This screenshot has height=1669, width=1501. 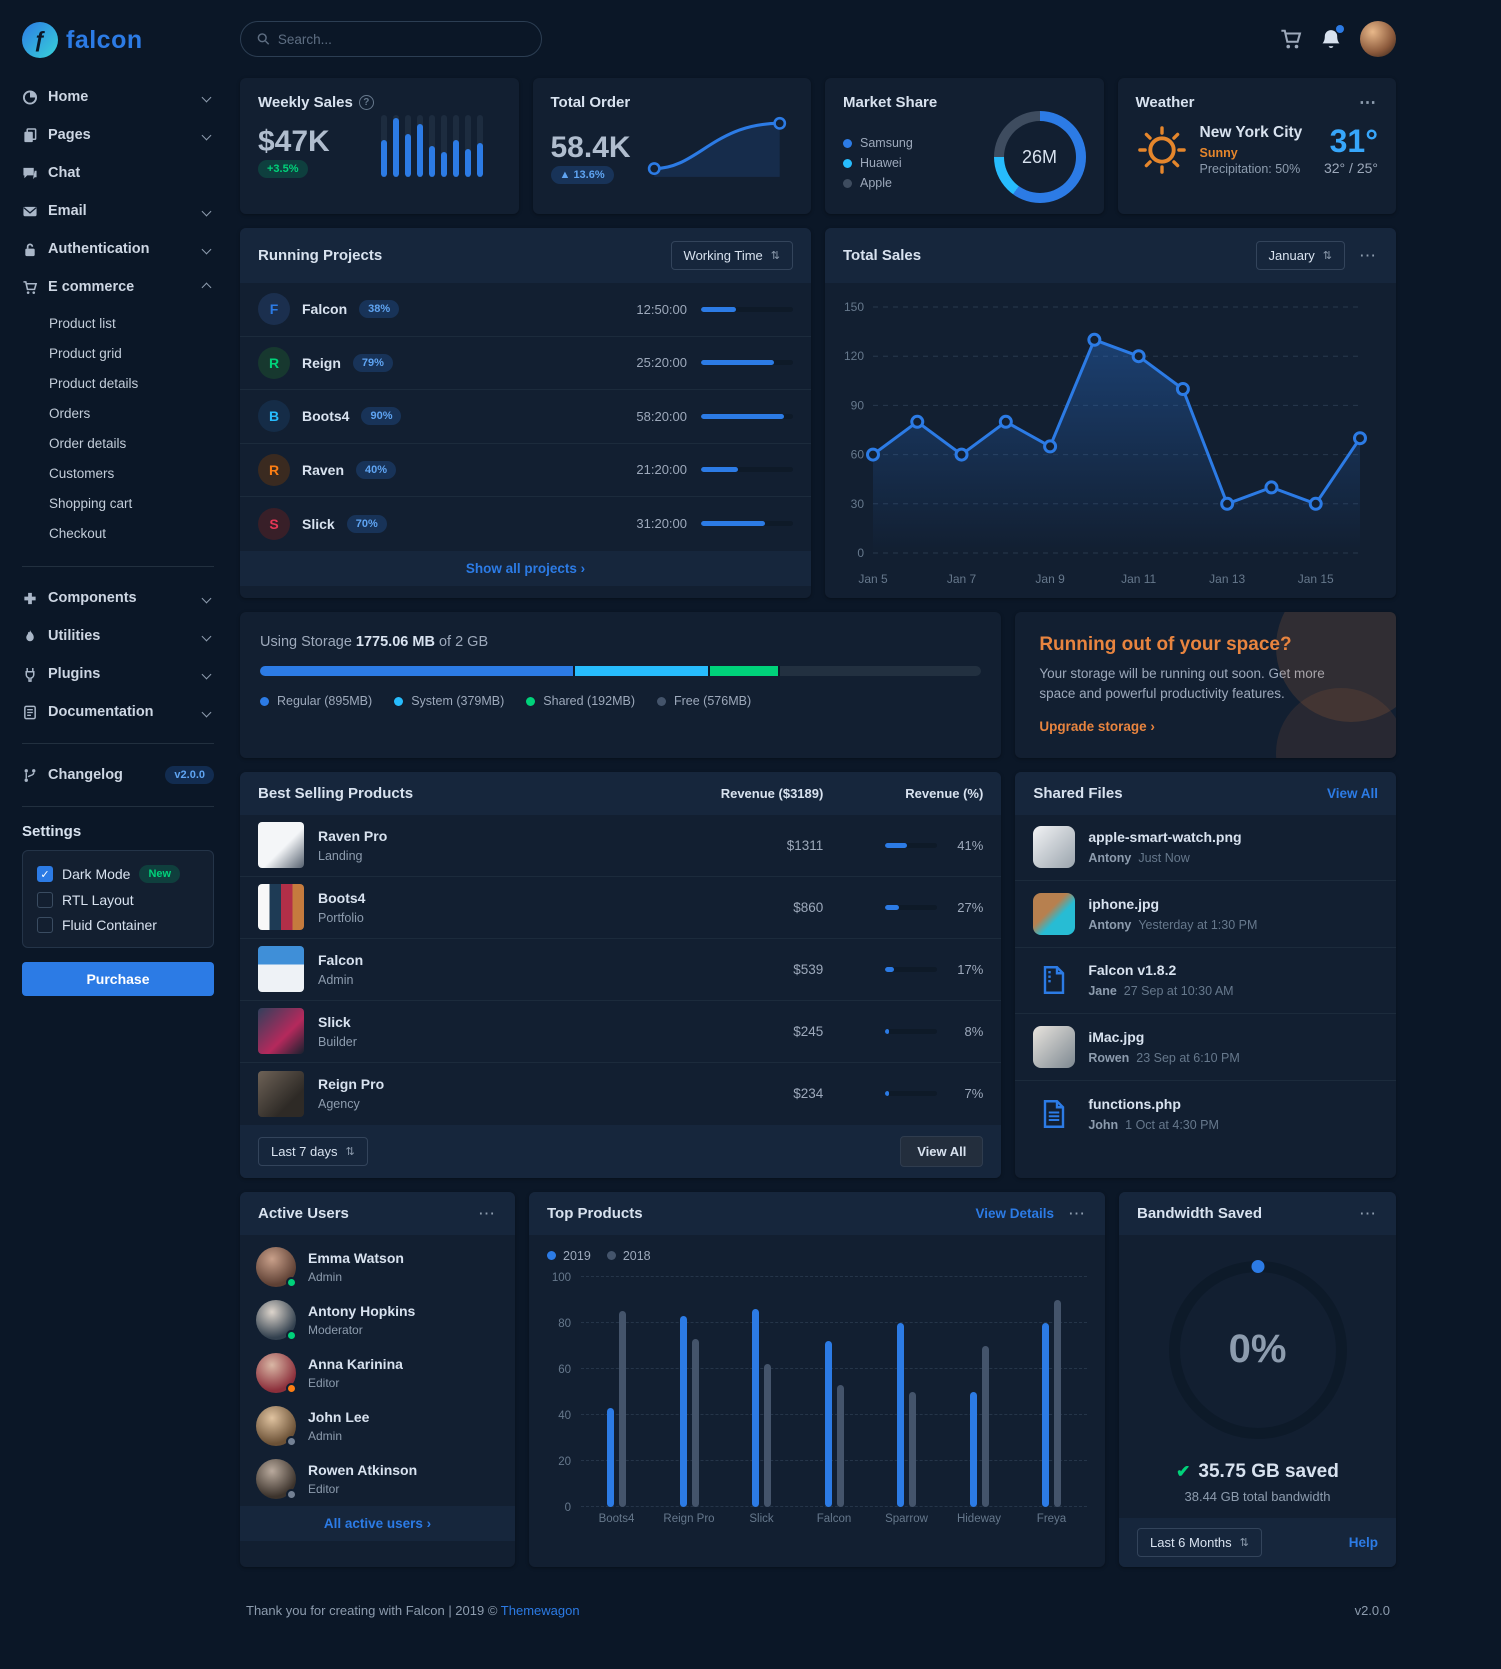 What do you see at coordinates (775, 256) in the screenshot?
I see `sort-icon: ⇅` at bounding box center [775, 256].